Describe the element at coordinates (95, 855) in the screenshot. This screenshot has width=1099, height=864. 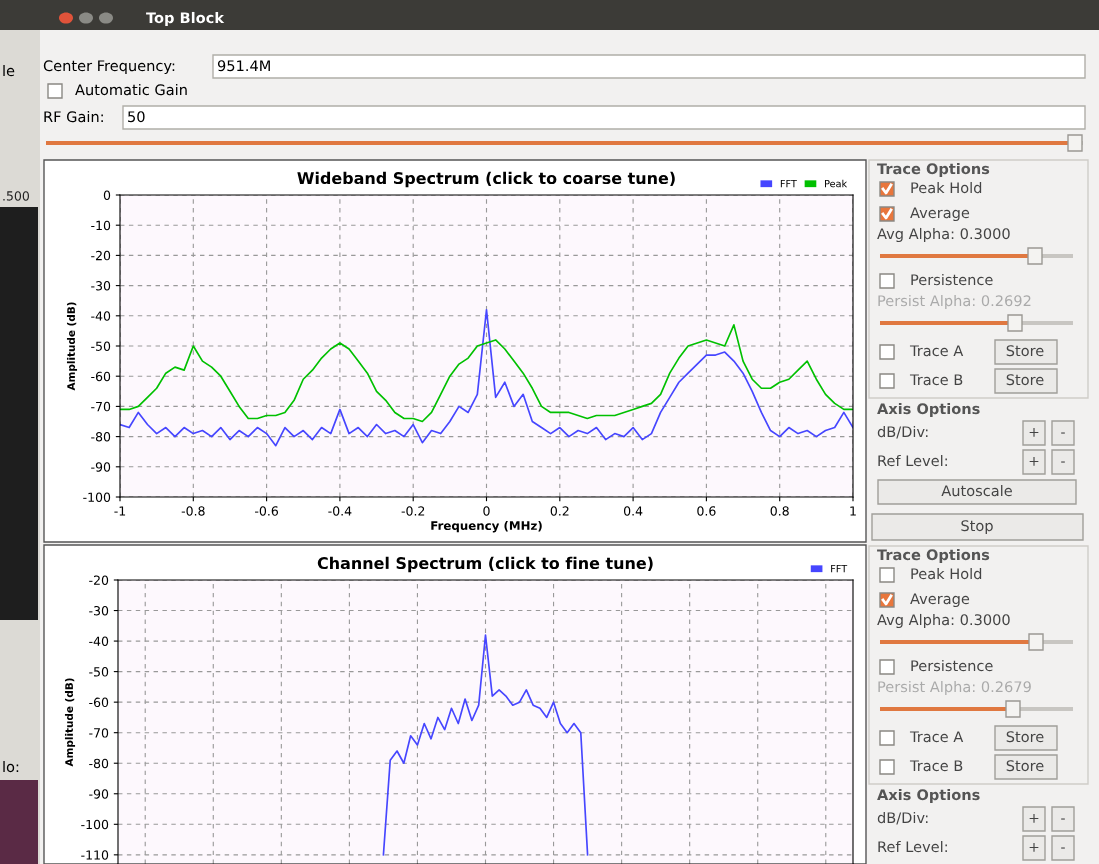
I see `y-tick-label: -110` at that location.